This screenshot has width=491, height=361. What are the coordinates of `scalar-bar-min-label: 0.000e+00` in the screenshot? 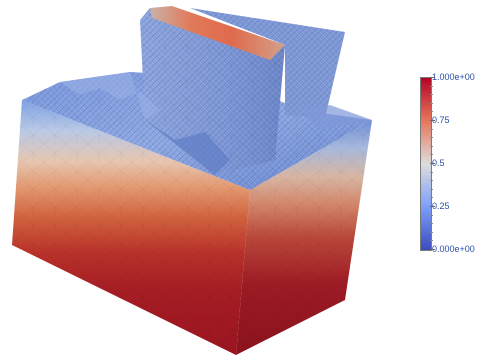 It's located at (453, 249).